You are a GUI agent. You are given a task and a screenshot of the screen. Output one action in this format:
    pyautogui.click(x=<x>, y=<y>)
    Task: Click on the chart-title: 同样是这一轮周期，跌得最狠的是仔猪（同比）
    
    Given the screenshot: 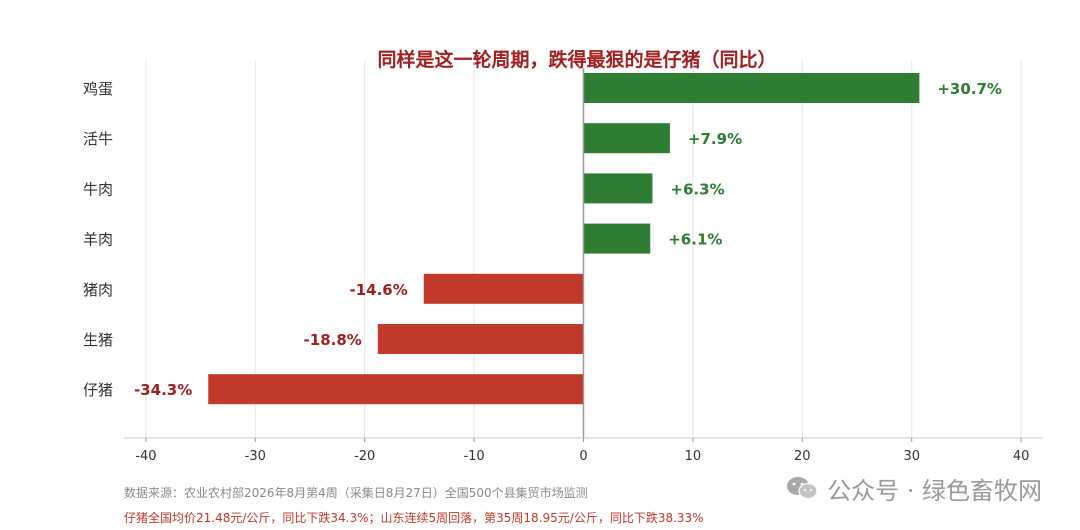 What is the action you would take?
    pyautogui.click(x=576, y=59)
    